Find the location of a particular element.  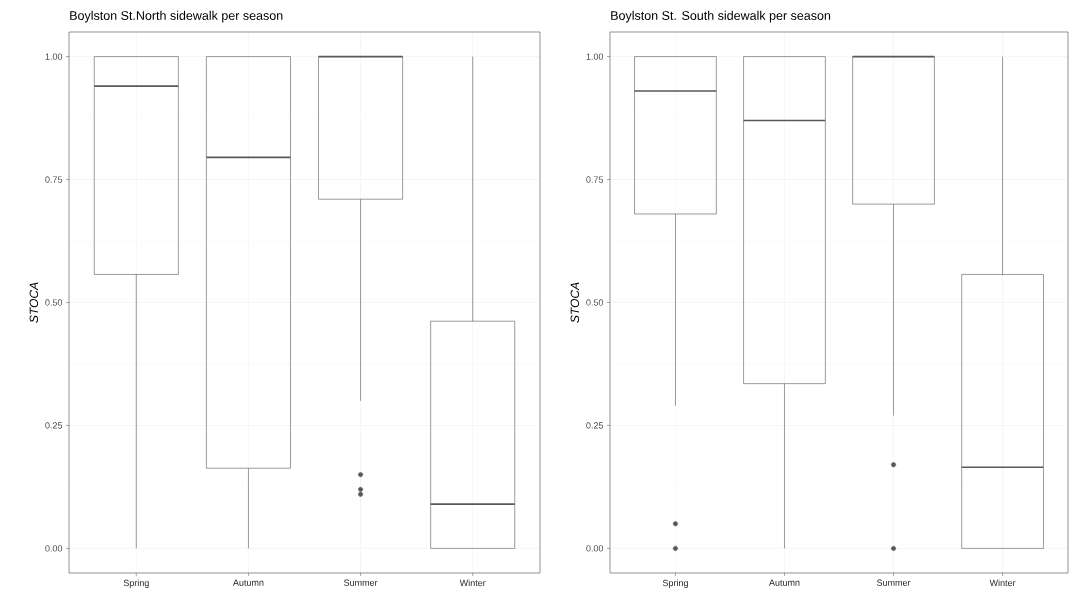

chart-title: Boylston St.North sidewalk per season is located at coordinates (176, 16).